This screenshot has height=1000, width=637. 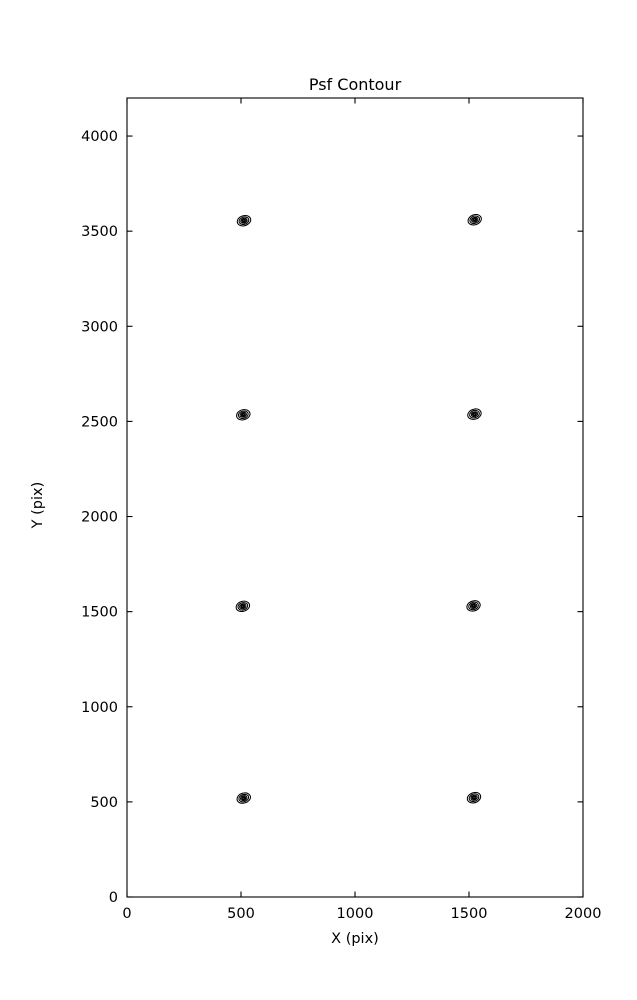 What do you see at coordinates (113, 898) in the screenshot?
I see `y-tick-label: 0` at bounding box center [113, 898].